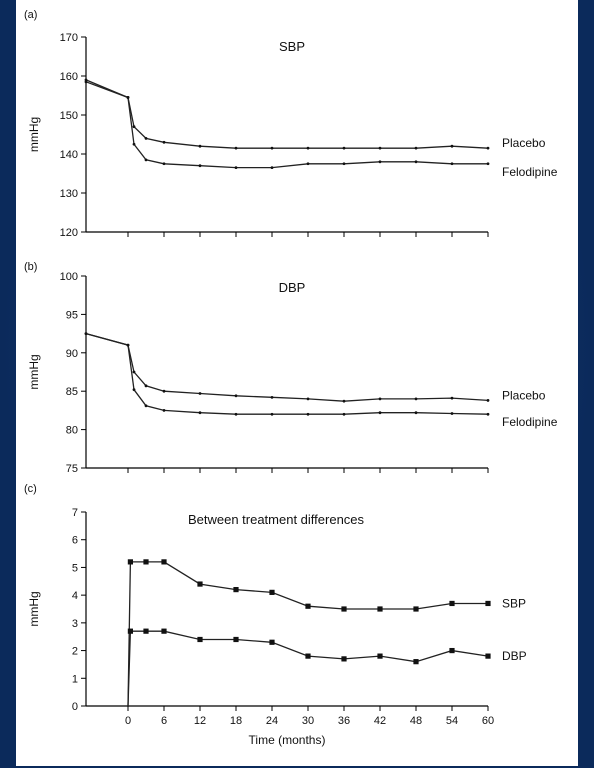 This screenshot has height=768, width=594. What do you see at coordinates (276, 519) in the screenshot?
I see `chart-title: Between treatment differences` at bounding box center [276, 519].